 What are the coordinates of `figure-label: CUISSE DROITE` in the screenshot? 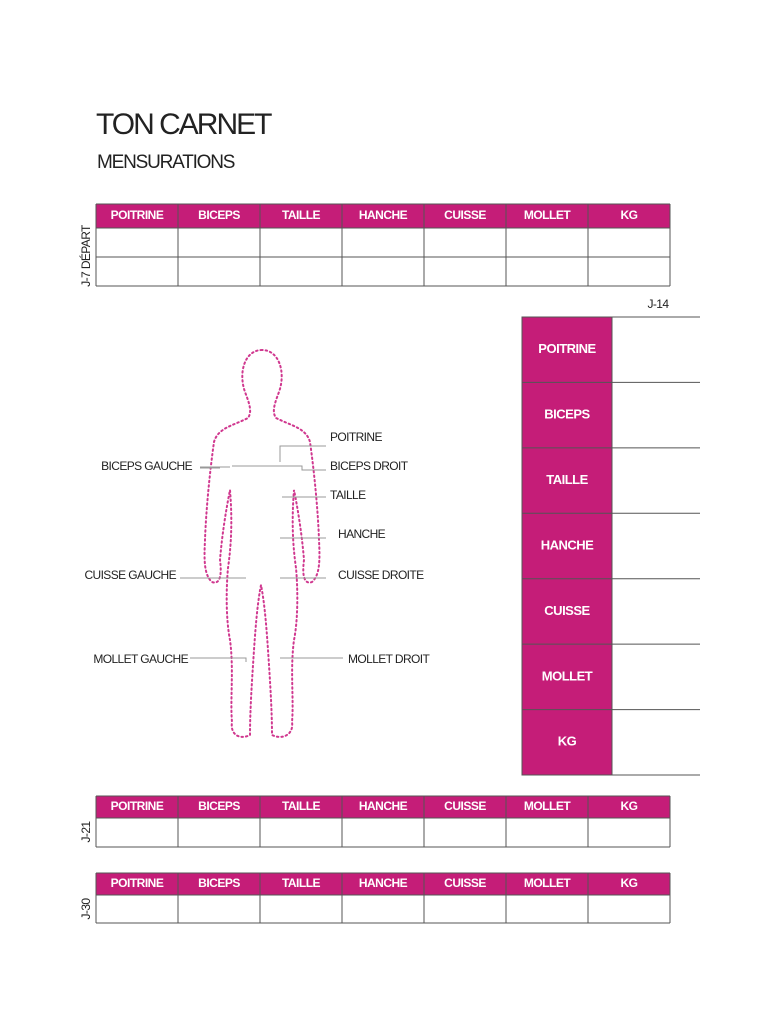 It's located at (381, 575).